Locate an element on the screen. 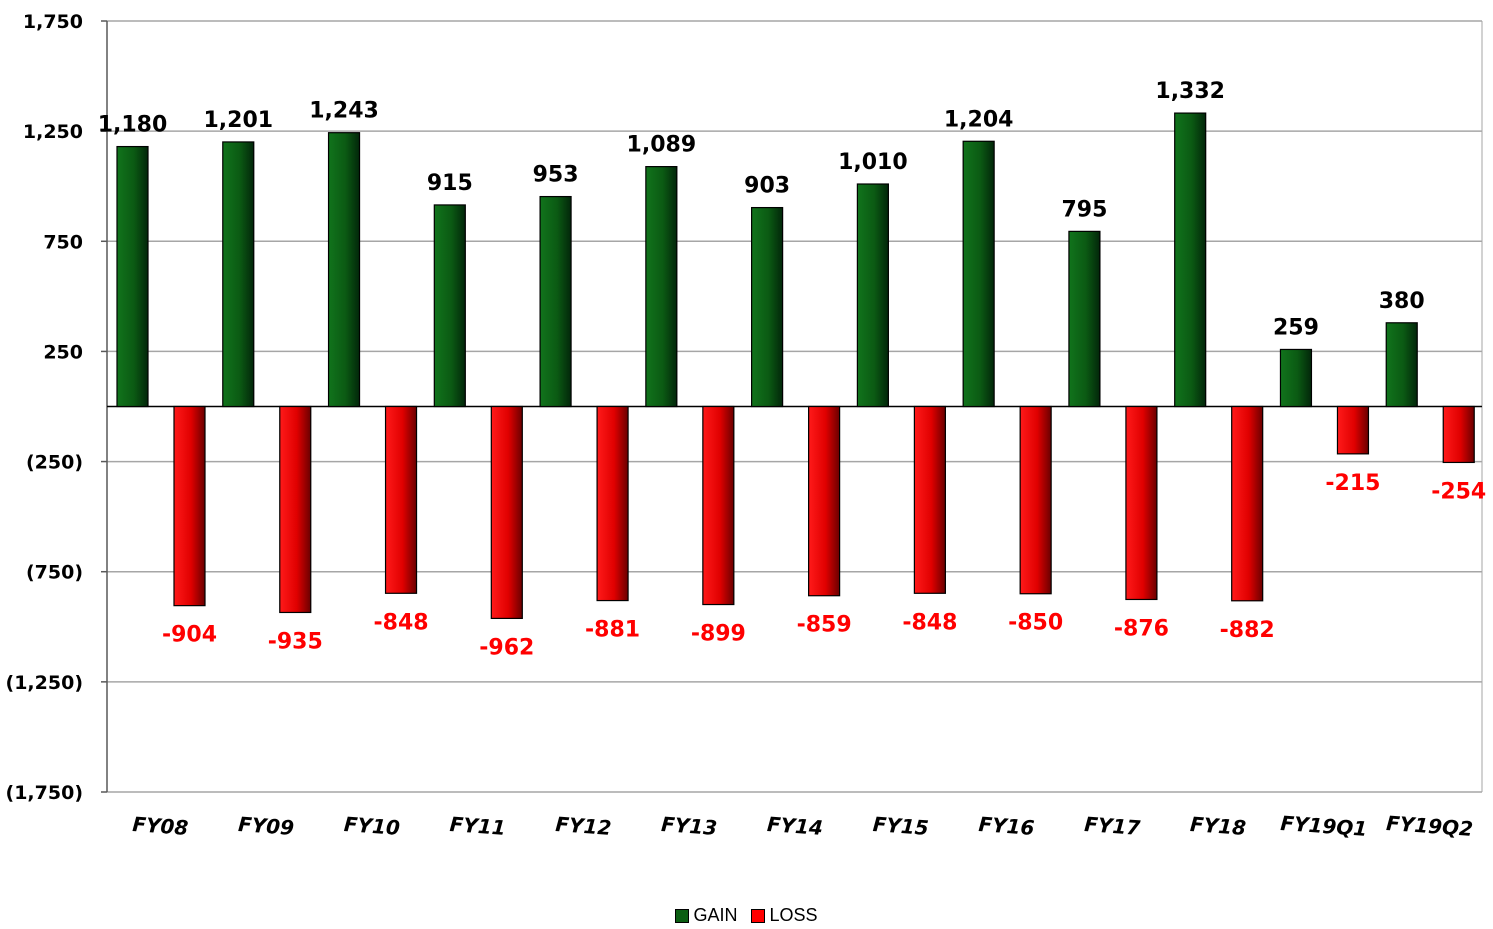  y-tick-label: (250) is located at coordinates (54, 463).